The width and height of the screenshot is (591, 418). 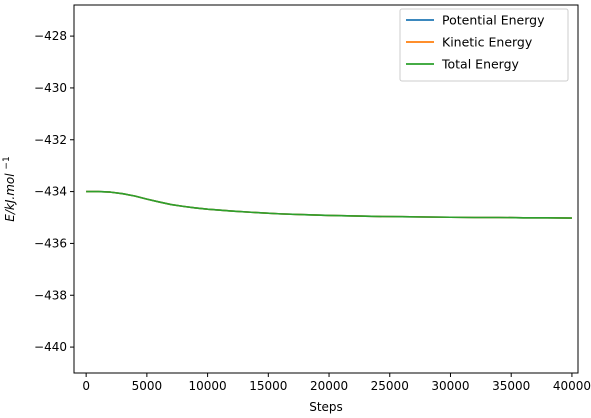 I want to click on x-tick-label: 40000, so click(x=572, y=386).